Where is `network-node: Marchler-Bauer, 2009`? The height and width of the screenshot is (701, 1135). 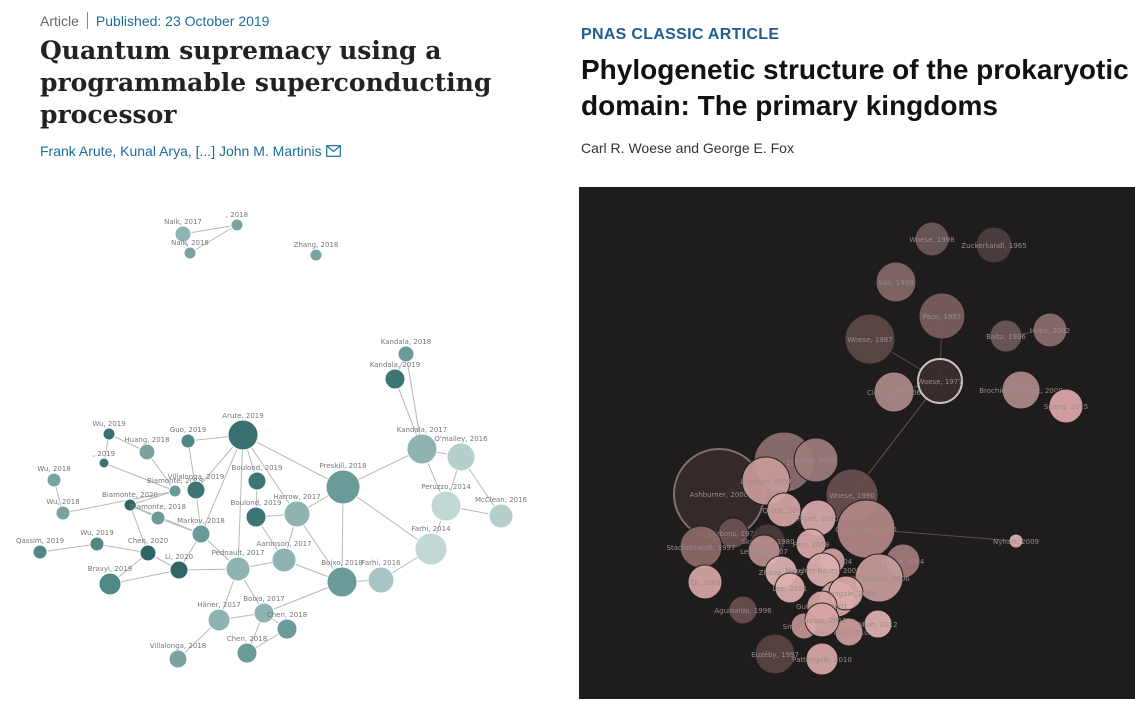 network-node: Marchler-Bauer, 2009 is located at coordinates (823, 570).